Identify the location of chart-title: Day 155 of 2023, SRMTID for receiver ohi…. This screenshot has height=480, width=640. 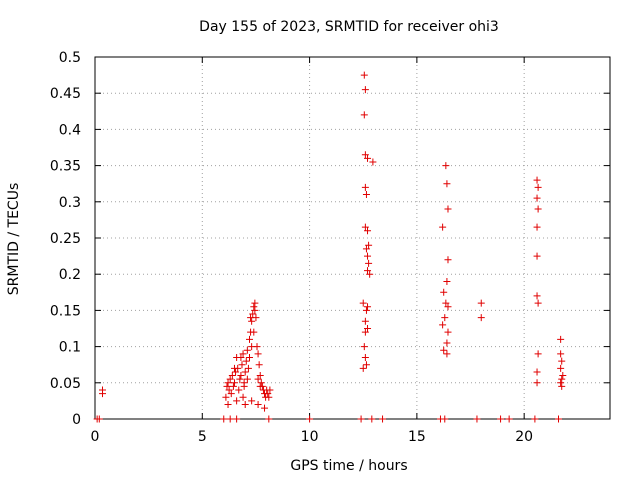
(349, 27).